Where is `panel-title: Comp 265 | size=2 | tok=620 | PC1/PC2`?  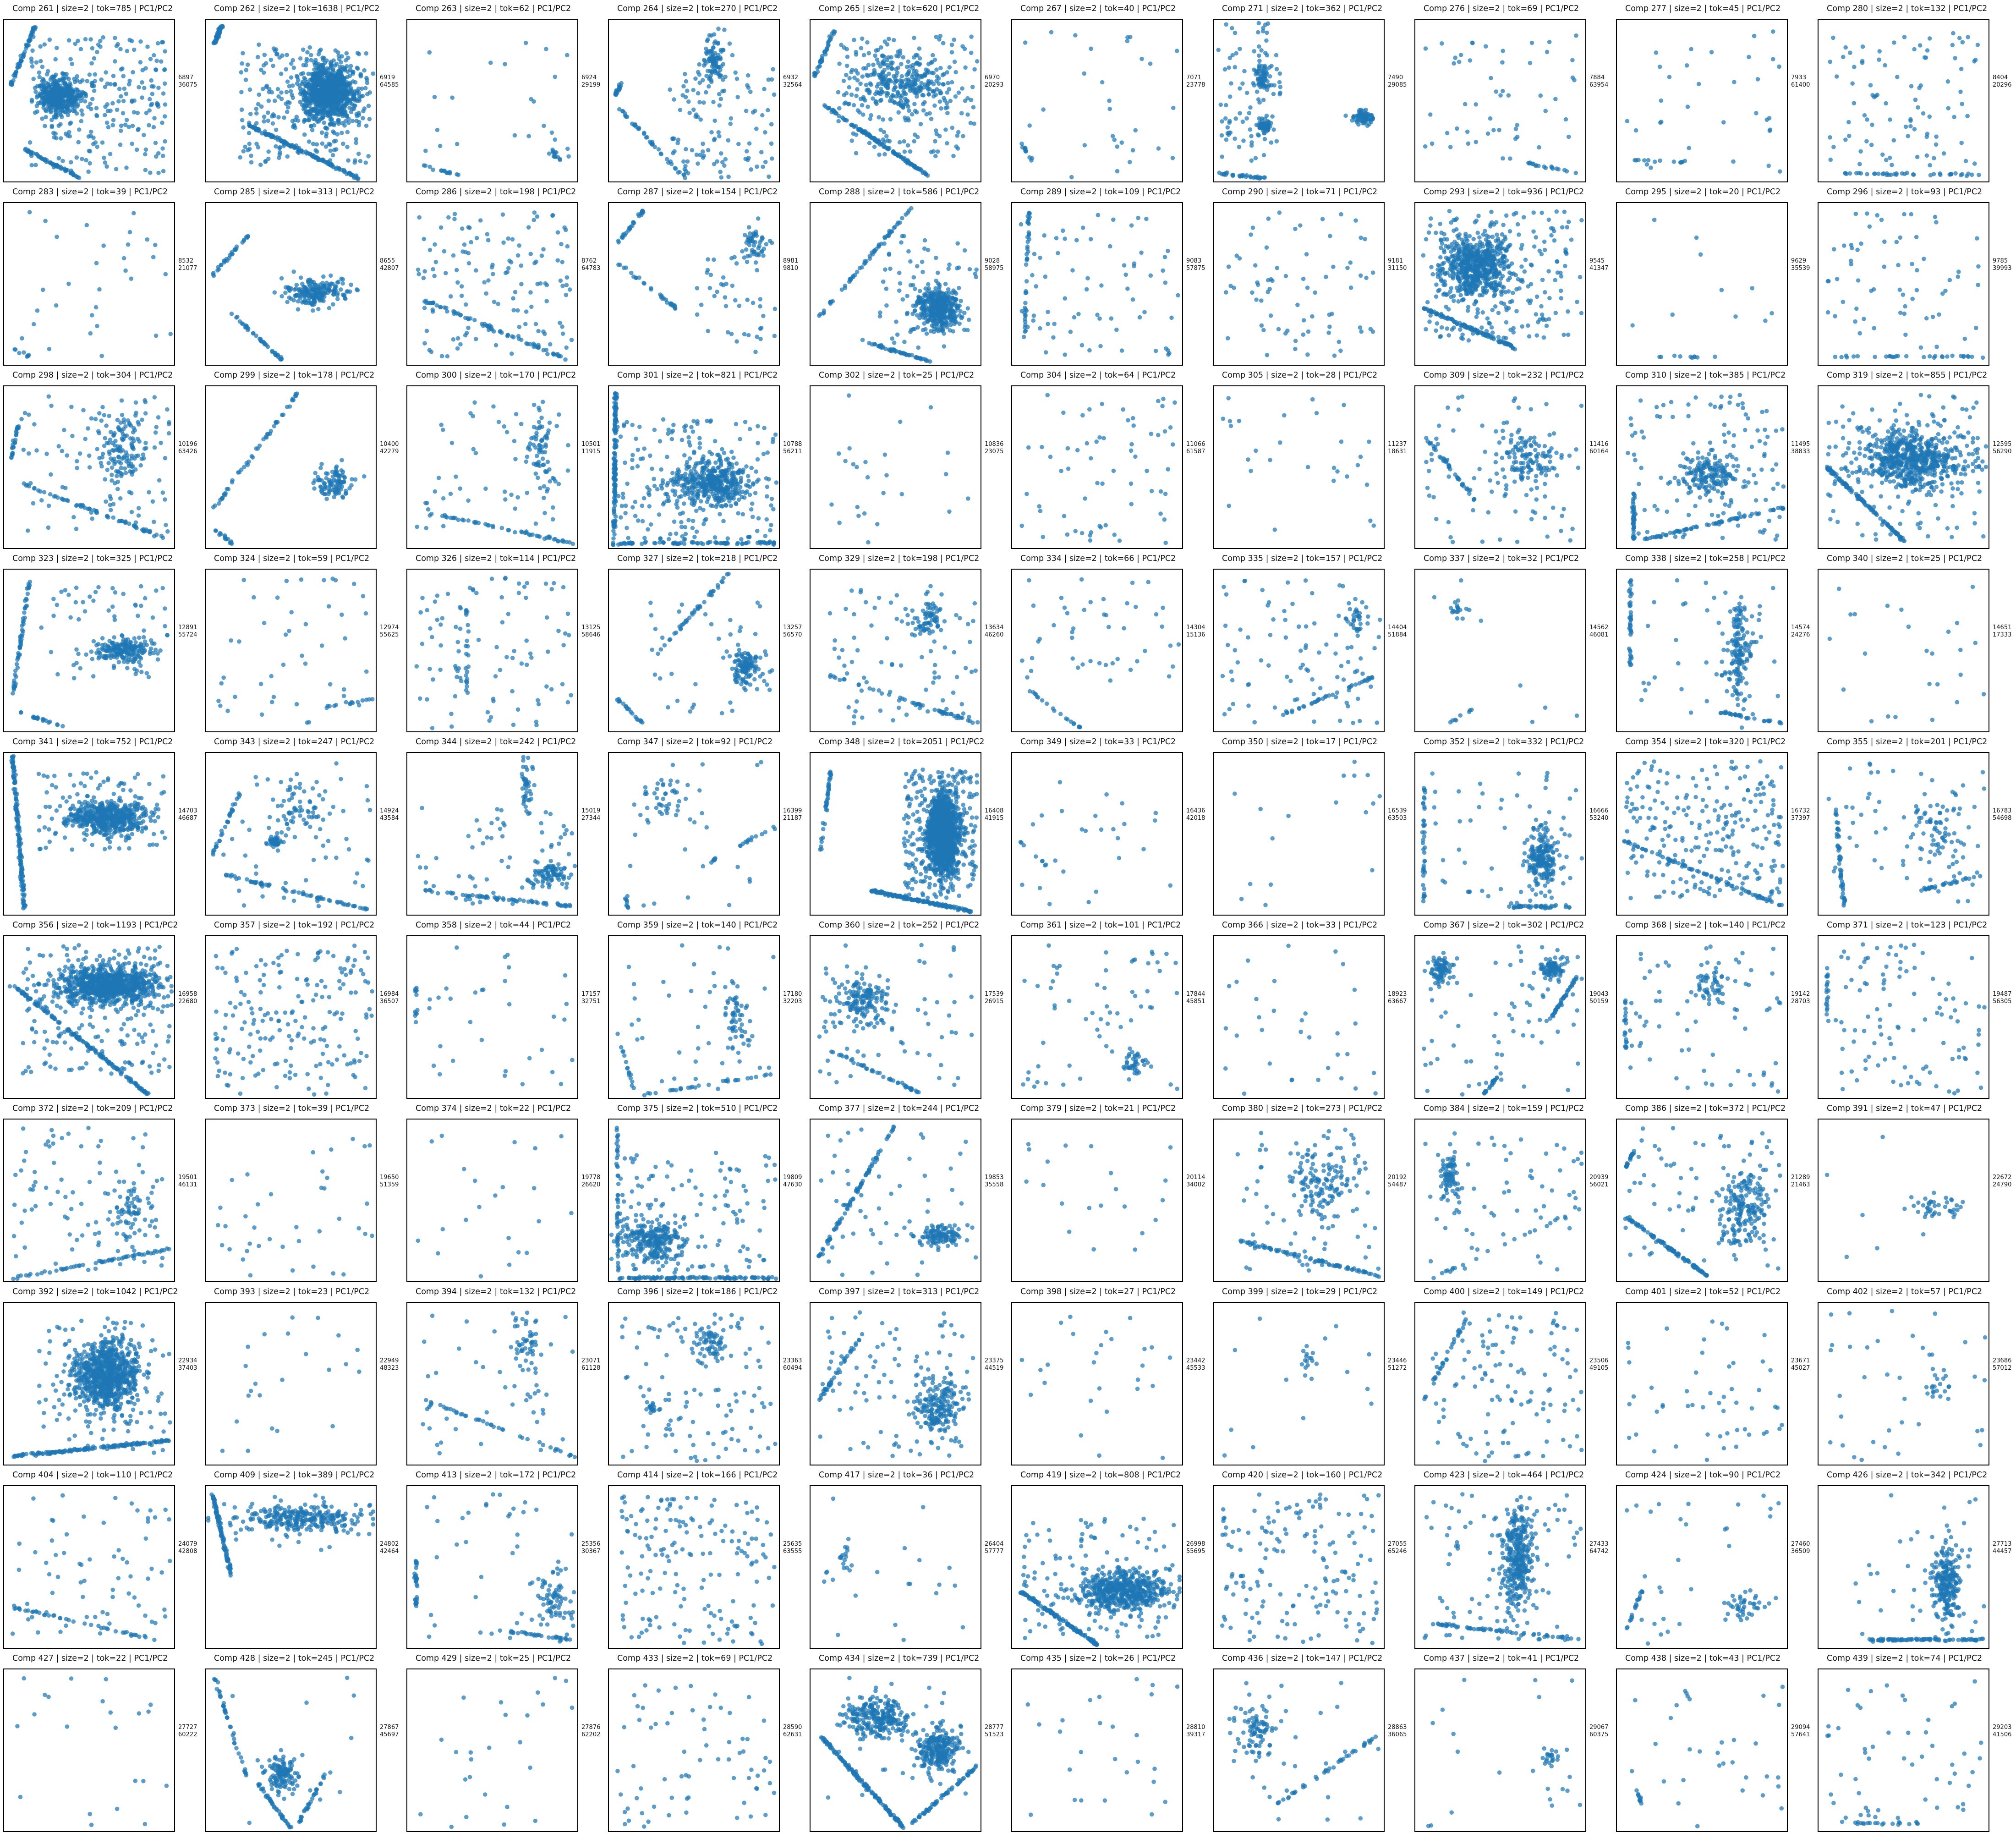 panel-title: Comp 265 | size=2 | tok=620 | PC1/PC2 is located at coordinates (899, 8).